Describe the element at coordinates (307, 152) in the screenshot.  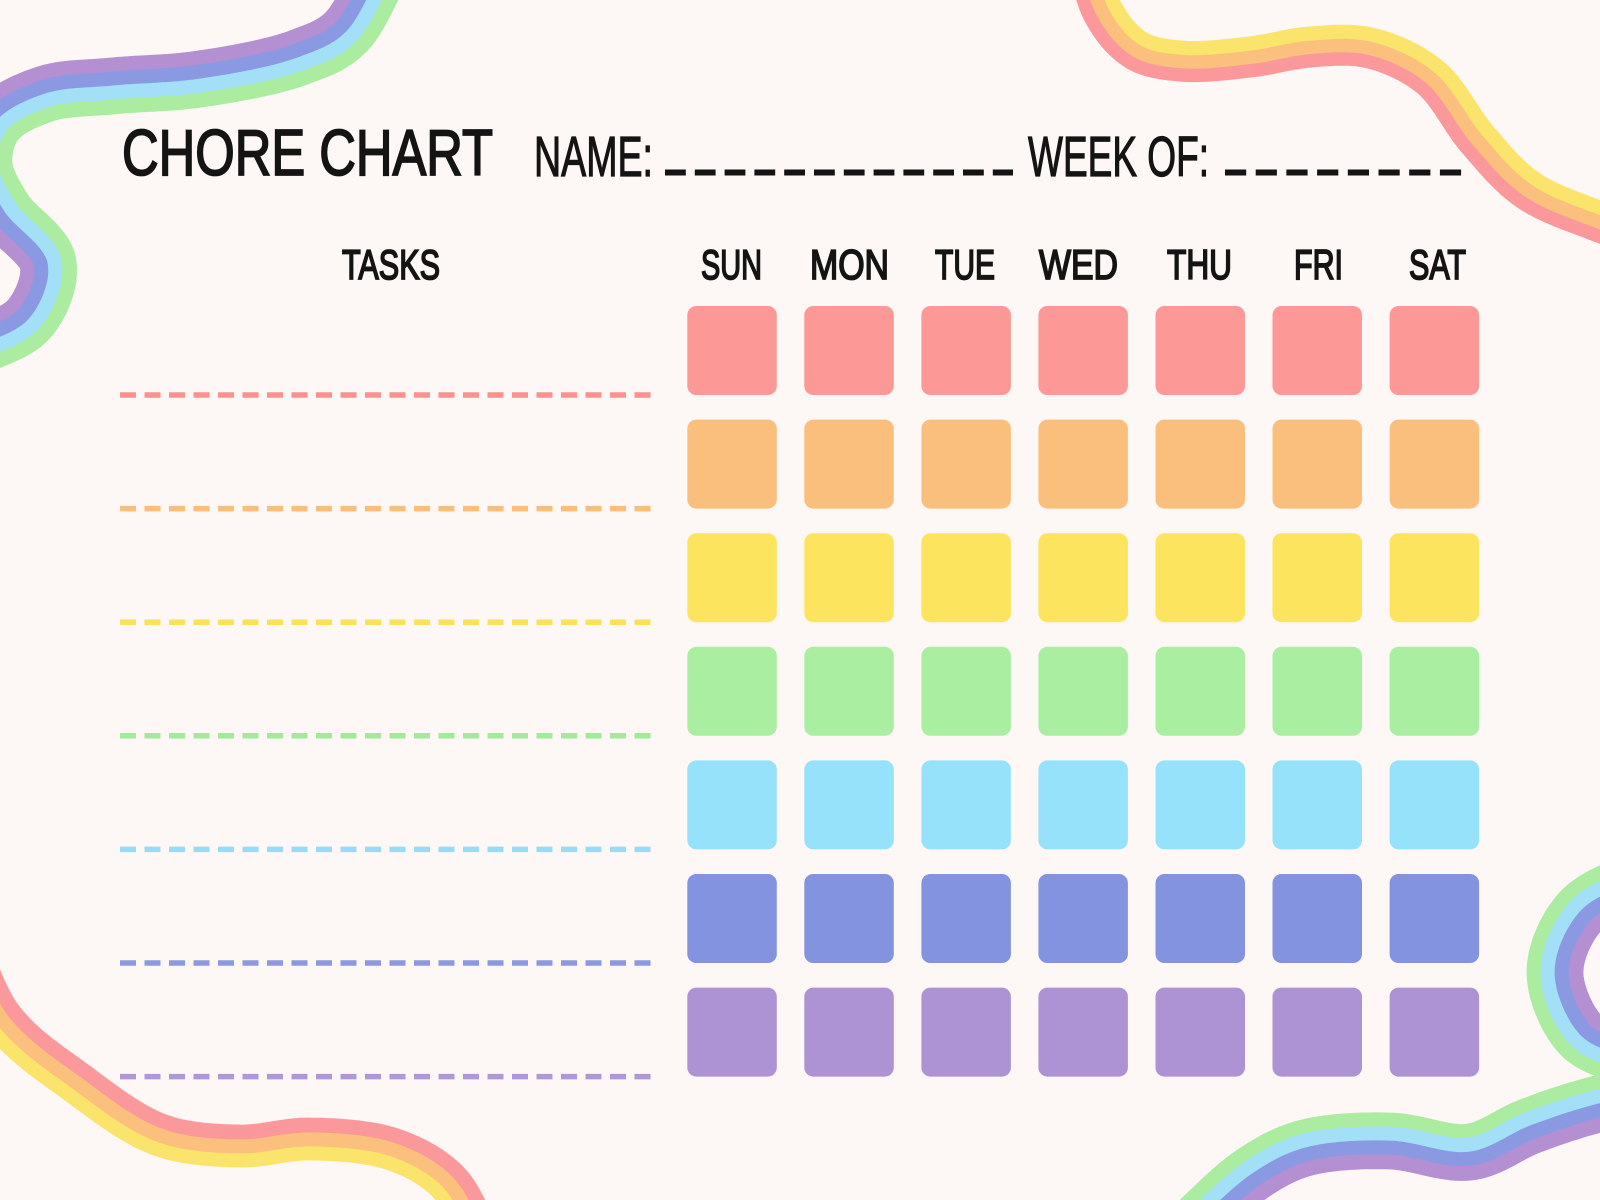
I see `svg-text: CHORE CHART` at that location.